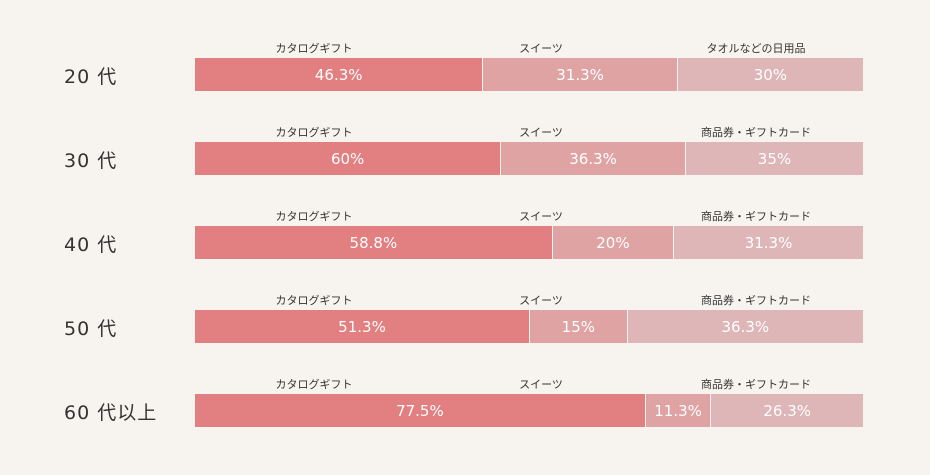 Image resolution: width=930 pixels, height=475 pixels. I want to click on row-label: 50 代, so click(91, 329).